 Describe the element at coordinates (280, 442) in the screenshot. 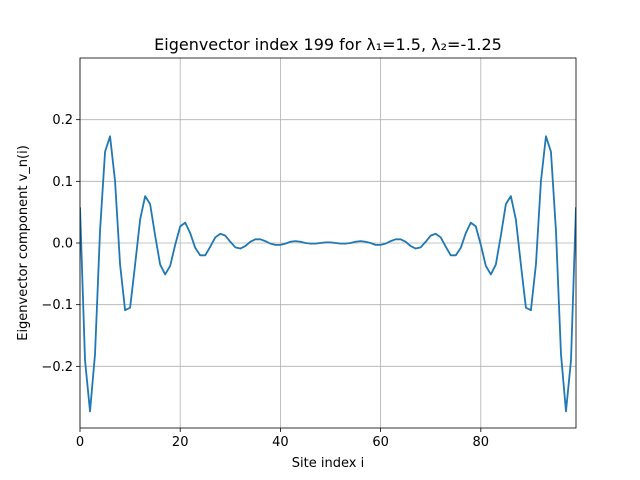

I see `x-tick-label: 40` at that location.